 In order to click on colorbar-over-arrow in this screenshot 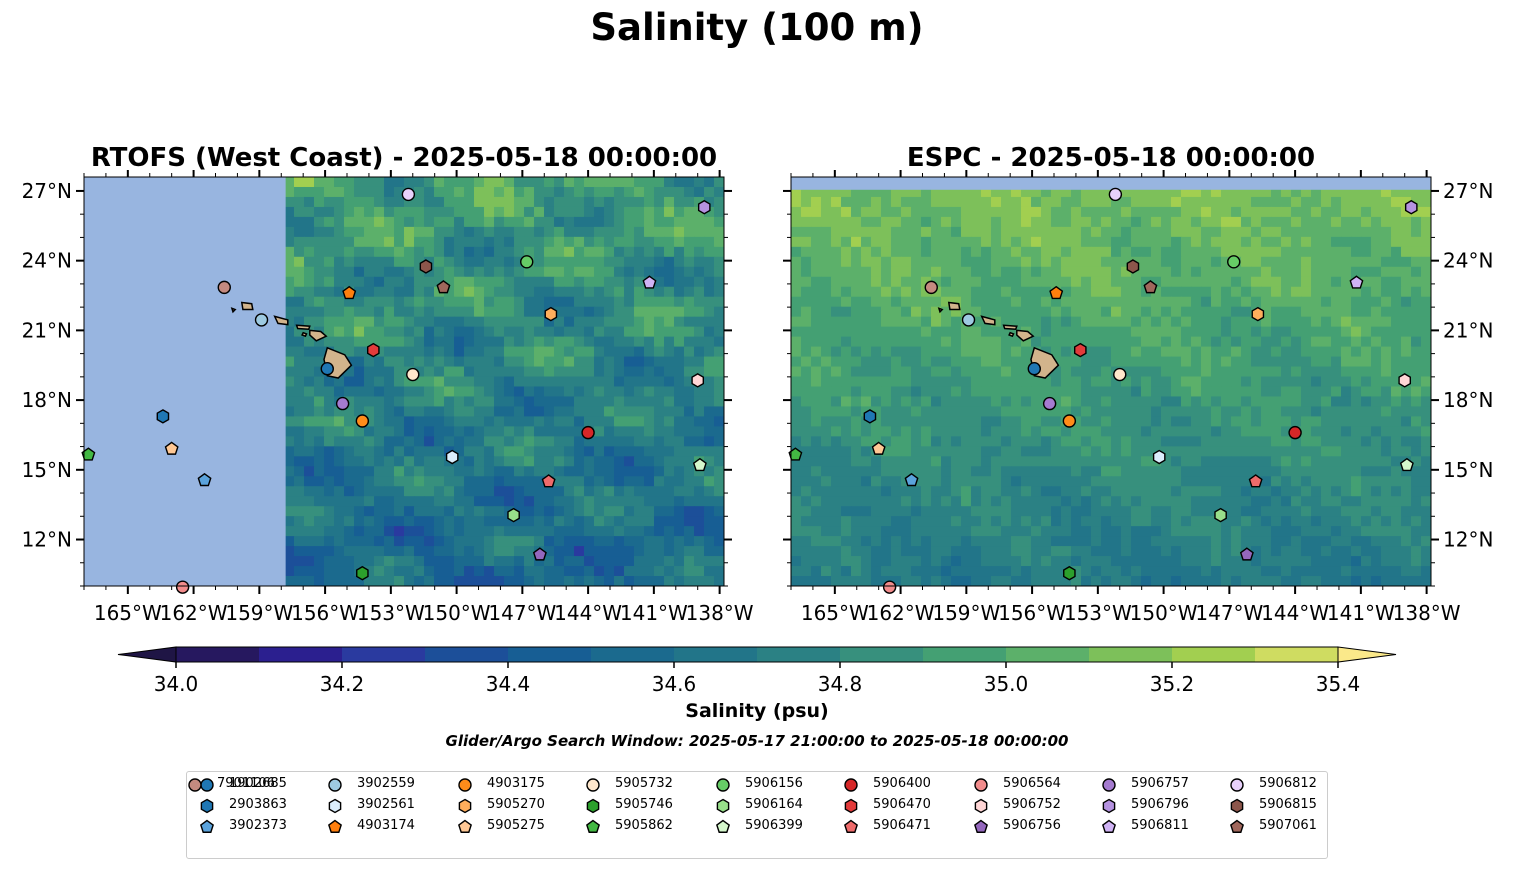, I will do `click(1367, 654)`.